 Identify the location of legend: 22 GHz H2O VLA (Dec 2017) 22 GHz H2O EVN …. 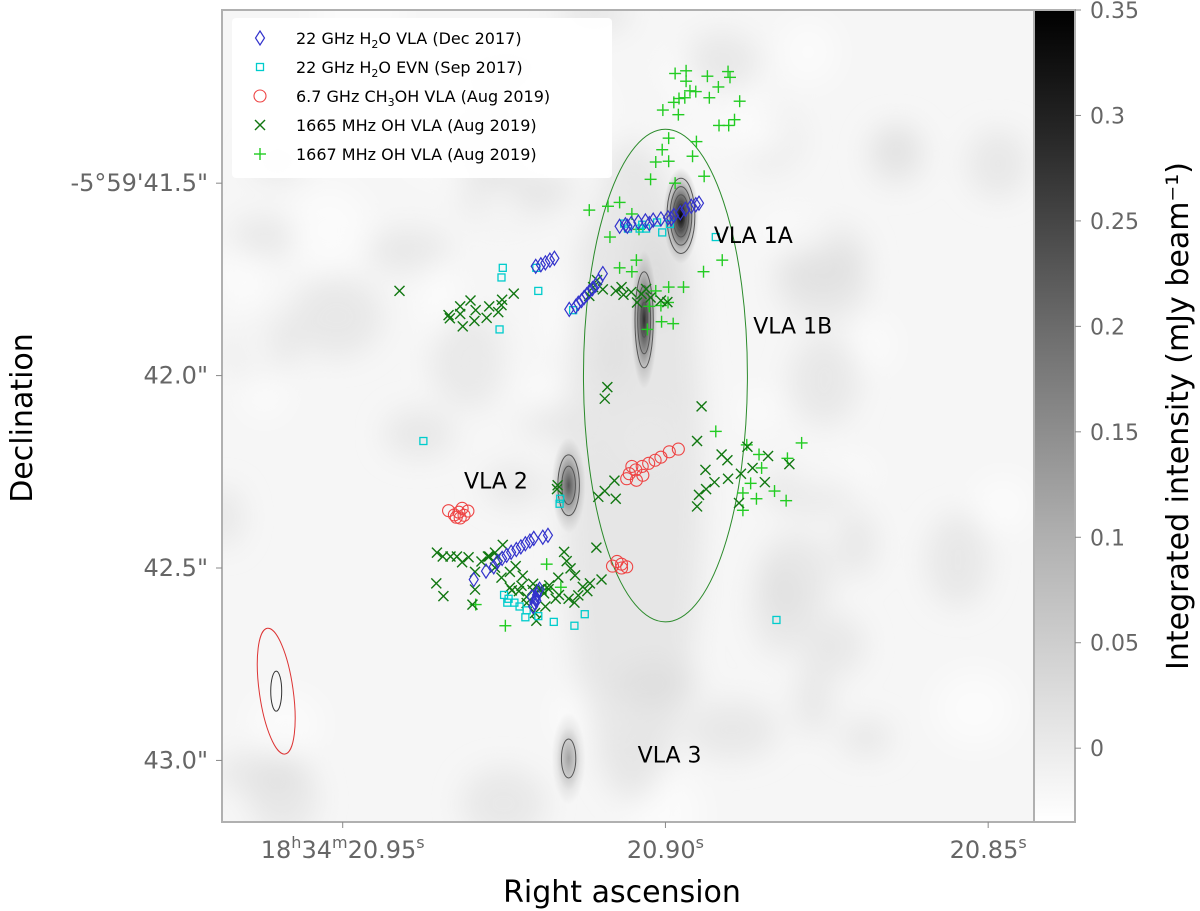
(422, 98).